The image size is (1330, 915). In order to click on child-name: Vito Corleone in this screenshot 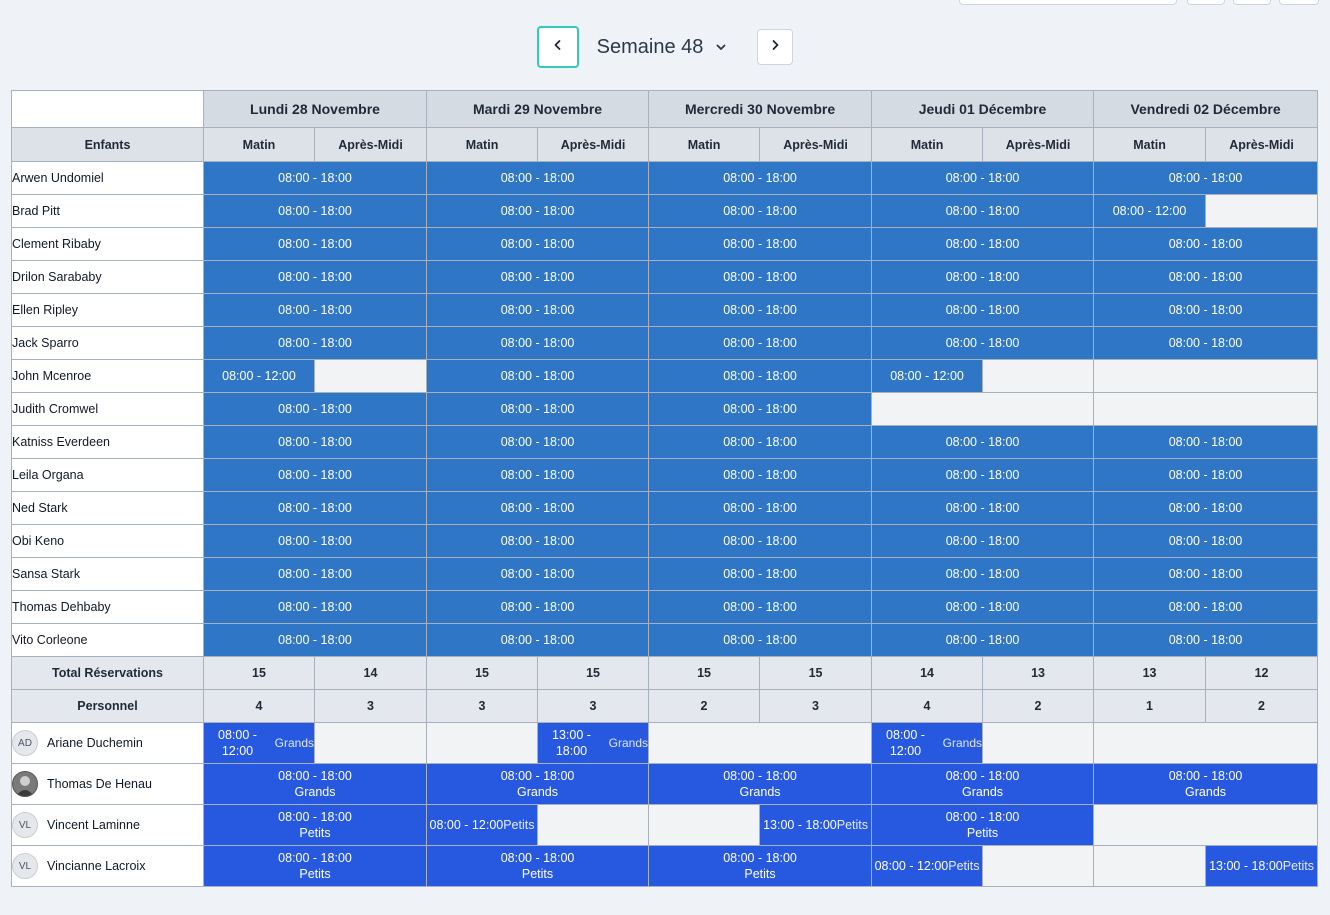, I will do `click(107, 640)`.